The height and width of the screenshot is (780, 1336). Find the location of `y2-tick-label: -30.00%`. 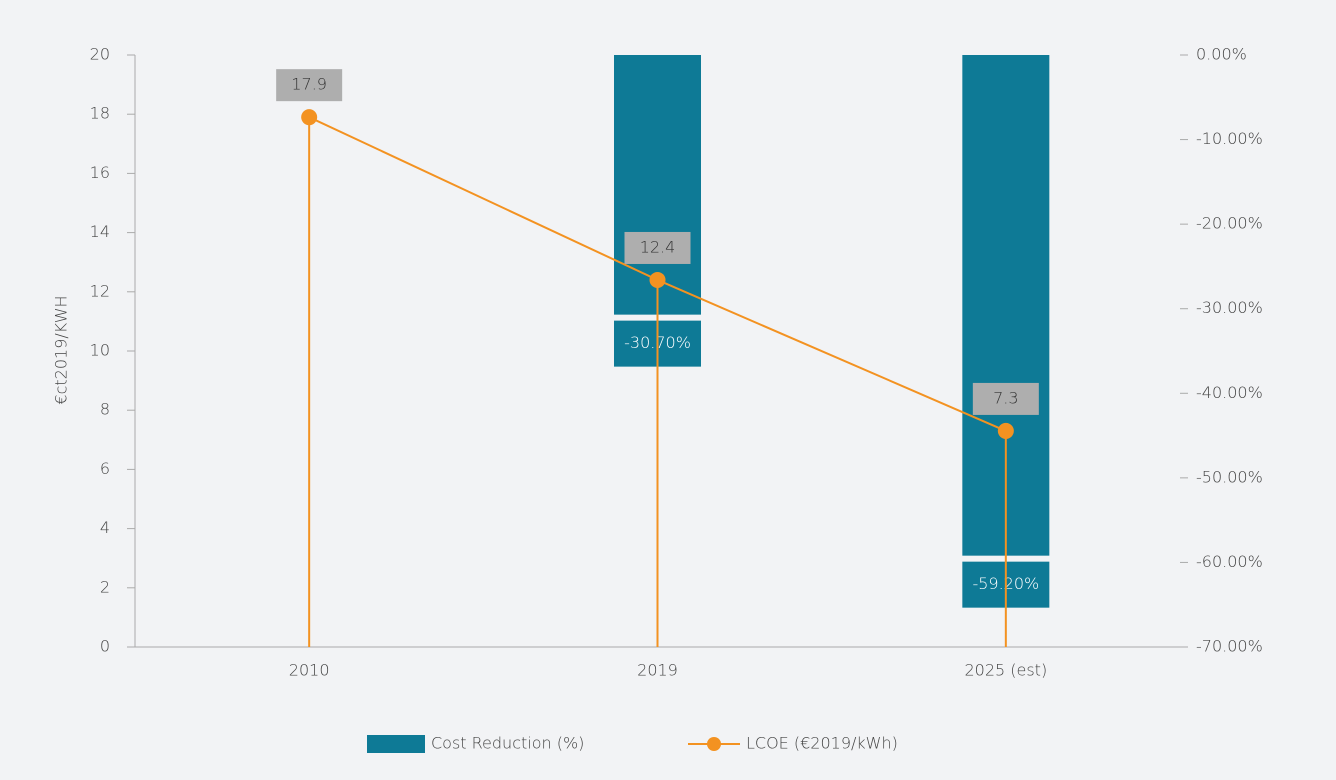

y2-tick-label: -30.00% is located at coordinates (1229, 307).